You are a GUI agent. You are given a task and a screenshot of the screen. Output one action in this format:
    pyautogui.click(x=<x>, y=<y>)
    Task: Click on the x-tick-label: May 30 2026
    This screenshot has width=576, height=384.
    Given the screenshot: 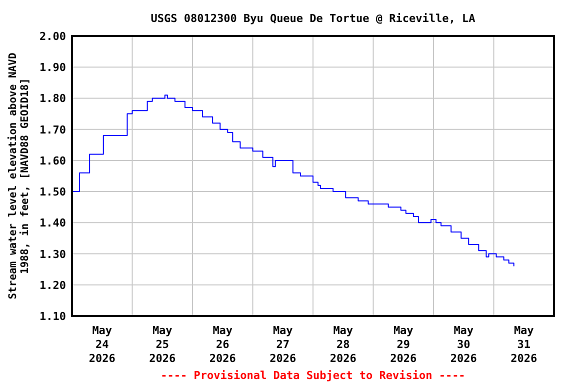 What is the action you would take?
    pyautogui.click(x=464, y=344)
    